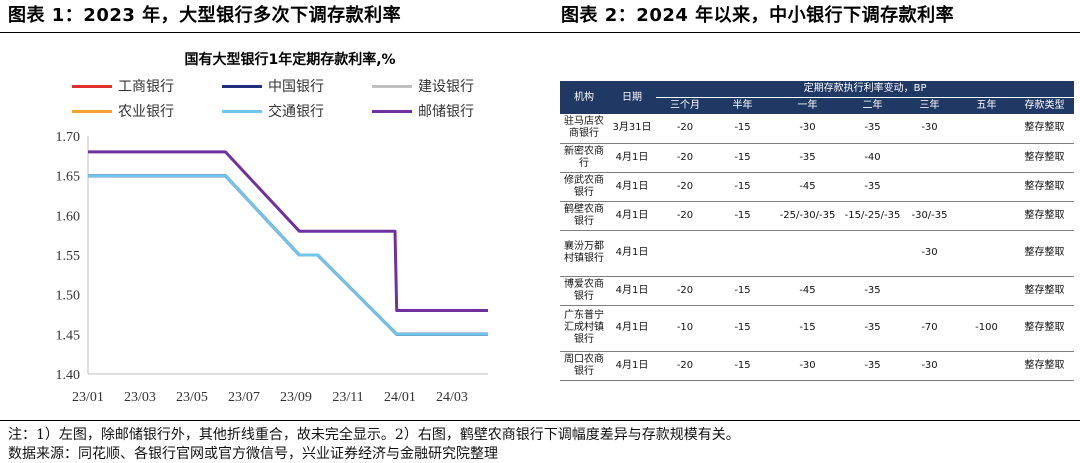 This screenshot has width=1080, height=463. What do you see at coordinates (632, 129) in the screenshot?
I see `date-cell: 3月31日` at bounding box center [632, 129].